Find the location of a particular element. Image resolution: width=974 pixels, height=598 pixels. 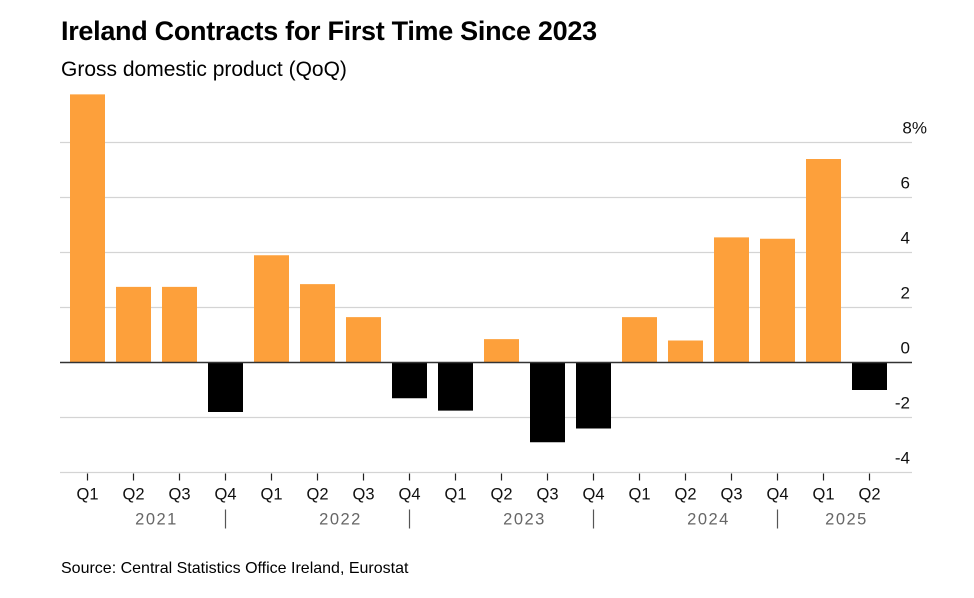

y-tick-label: 2 is located at coordinates (905, 293).